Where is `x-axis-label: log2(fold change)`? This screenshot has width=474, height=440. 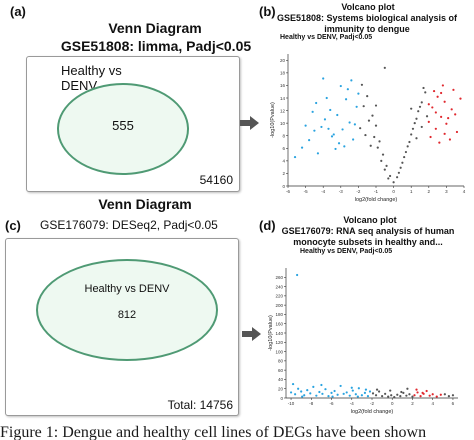 x-axis-label: log2(fold change) is located at coordinates (372, 412).